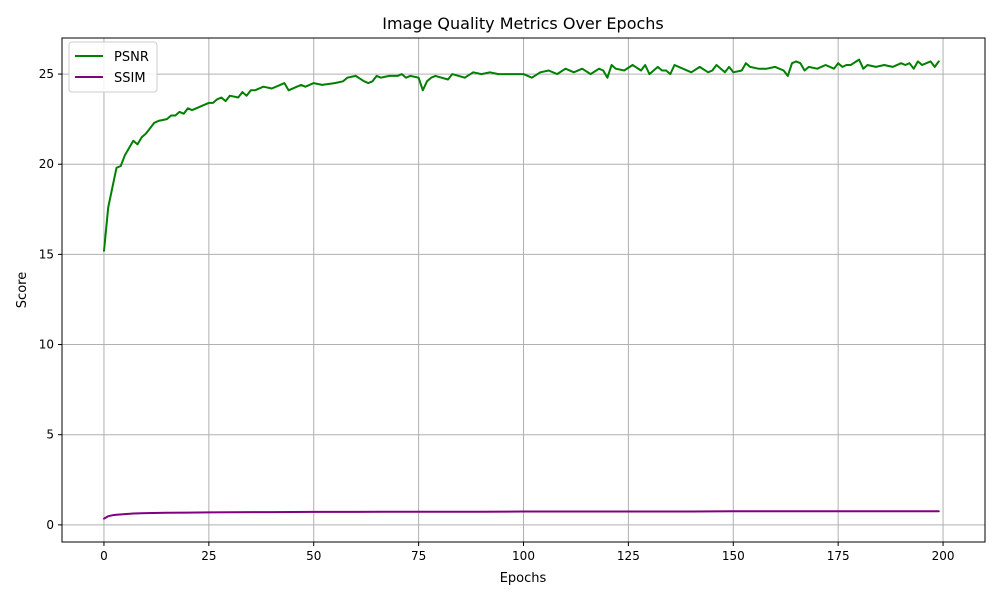 The image size is (1000, 600). What do you see at coordinates (46, 345) in the screenshot?
I see `y-tick-label: 10` at bounding box center [46, 345].